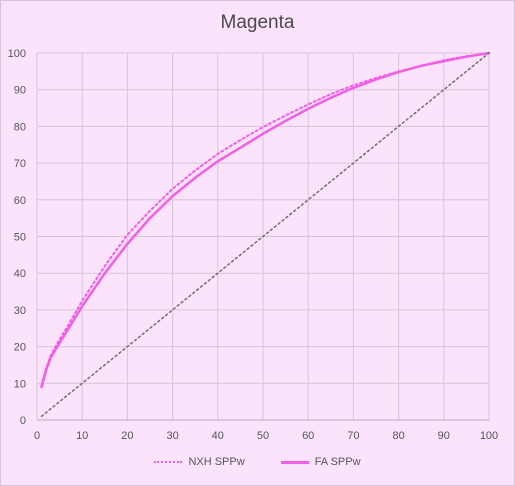  What do you see at coordinates (20, 201) in the screenshot?
I see `y-tick-label: 60` at bounding box center [20, 201].